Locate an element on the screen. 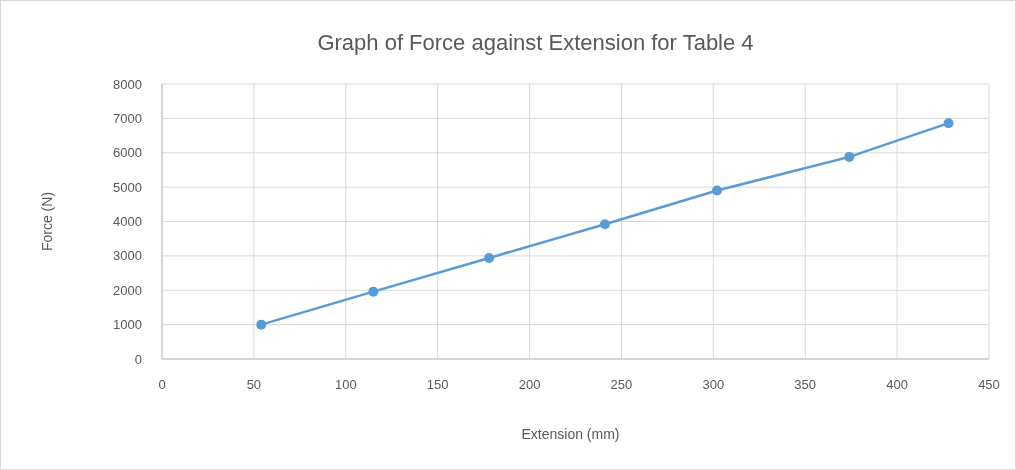  x-tick-label: 100 is located at coordinates (345, 384).